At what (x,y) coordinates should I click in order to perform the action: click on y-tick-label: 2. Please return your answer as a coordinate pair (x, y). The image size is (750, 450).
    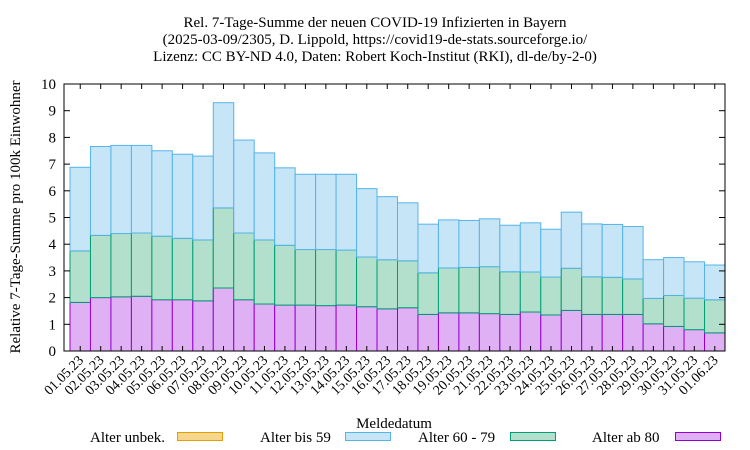
    Looking at the image, I should click on (53, 299).